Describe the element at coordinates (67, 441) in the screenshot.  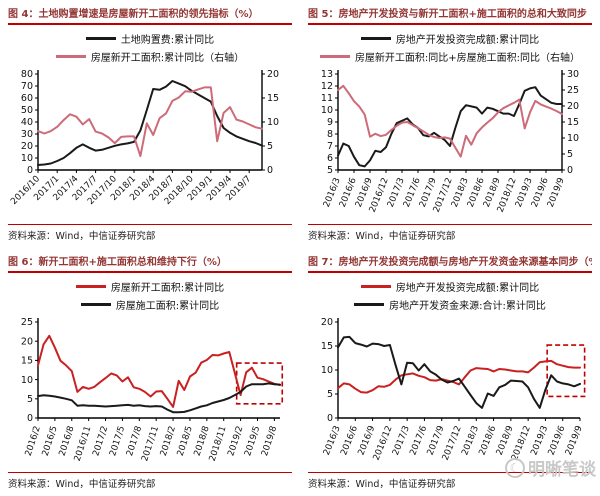
I see `svg-text: 2016/8` at that location.